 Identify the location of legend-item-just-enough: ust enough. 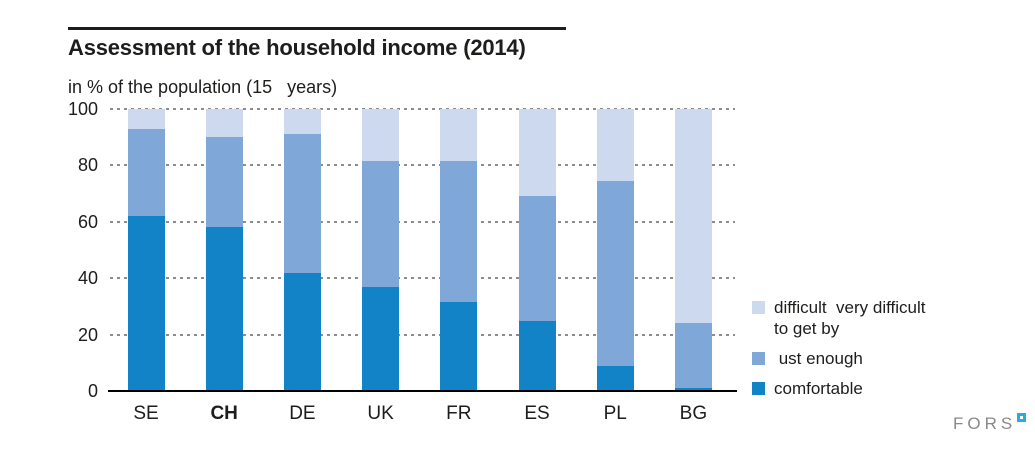
(839, 358).